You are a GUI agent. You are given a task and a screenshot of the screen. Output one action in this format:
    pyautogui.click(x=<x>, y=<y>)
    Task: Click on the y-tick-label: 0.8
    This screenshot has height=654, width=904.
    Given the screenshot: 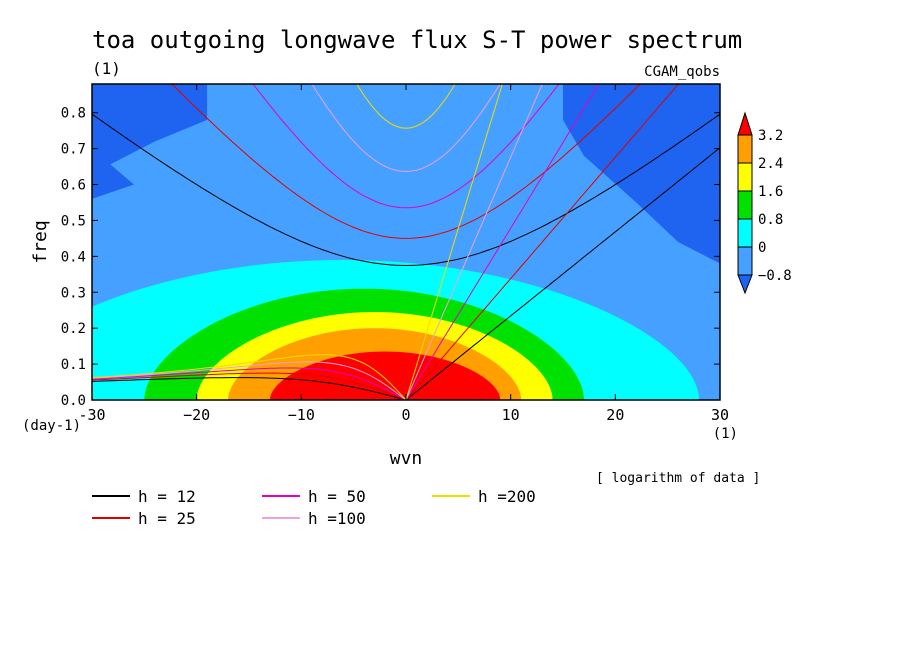 What is the action you would take?
    pyautogui.click(x=73, y=114)
    